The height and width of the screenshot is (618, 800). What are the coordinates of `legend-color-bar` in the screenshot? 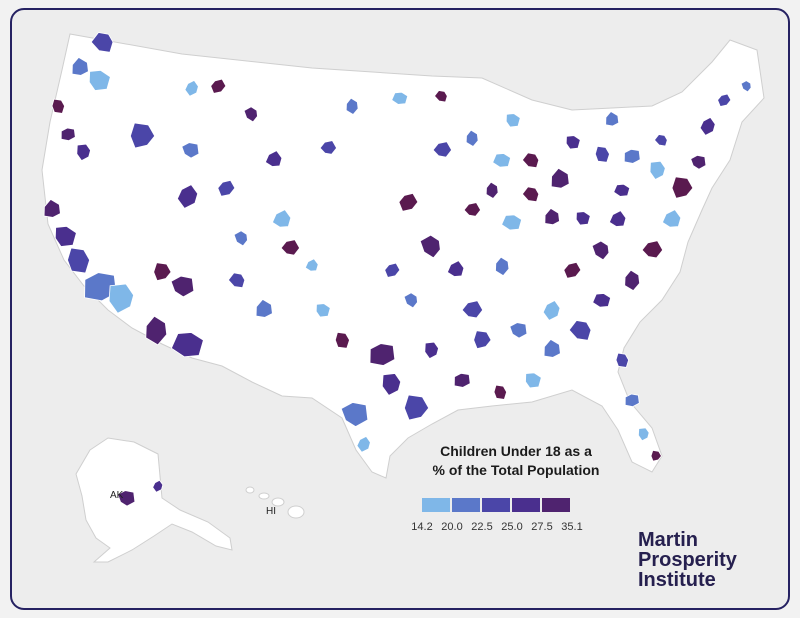 It's located at (522, 505).